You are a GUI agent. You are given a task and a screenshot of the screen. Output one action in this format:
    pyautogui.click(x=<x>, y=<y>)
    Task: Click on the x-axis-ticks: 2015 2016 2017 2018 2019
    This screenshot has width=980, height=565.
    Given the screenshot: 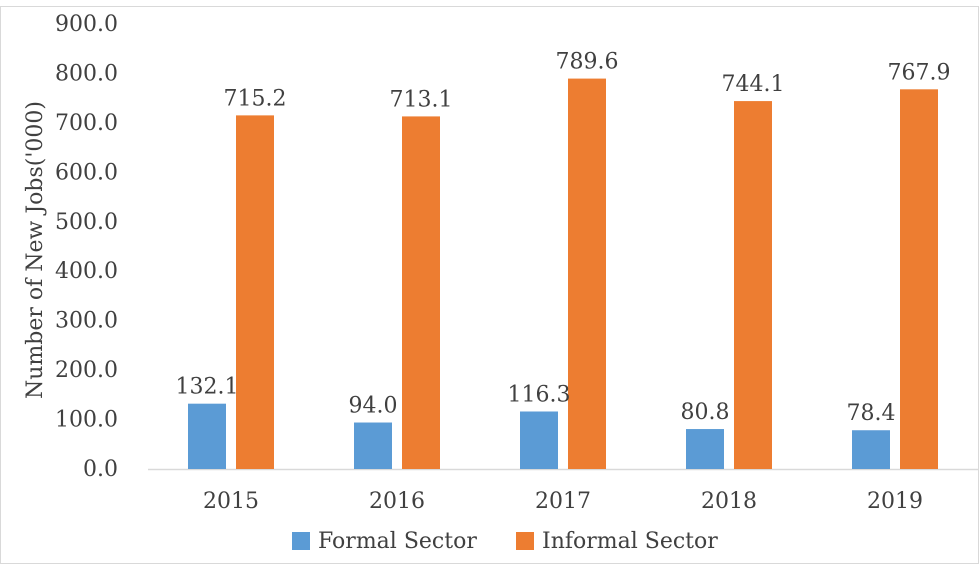 What is the action you would take?
    pyautogui.click(x=563, y=501)
    